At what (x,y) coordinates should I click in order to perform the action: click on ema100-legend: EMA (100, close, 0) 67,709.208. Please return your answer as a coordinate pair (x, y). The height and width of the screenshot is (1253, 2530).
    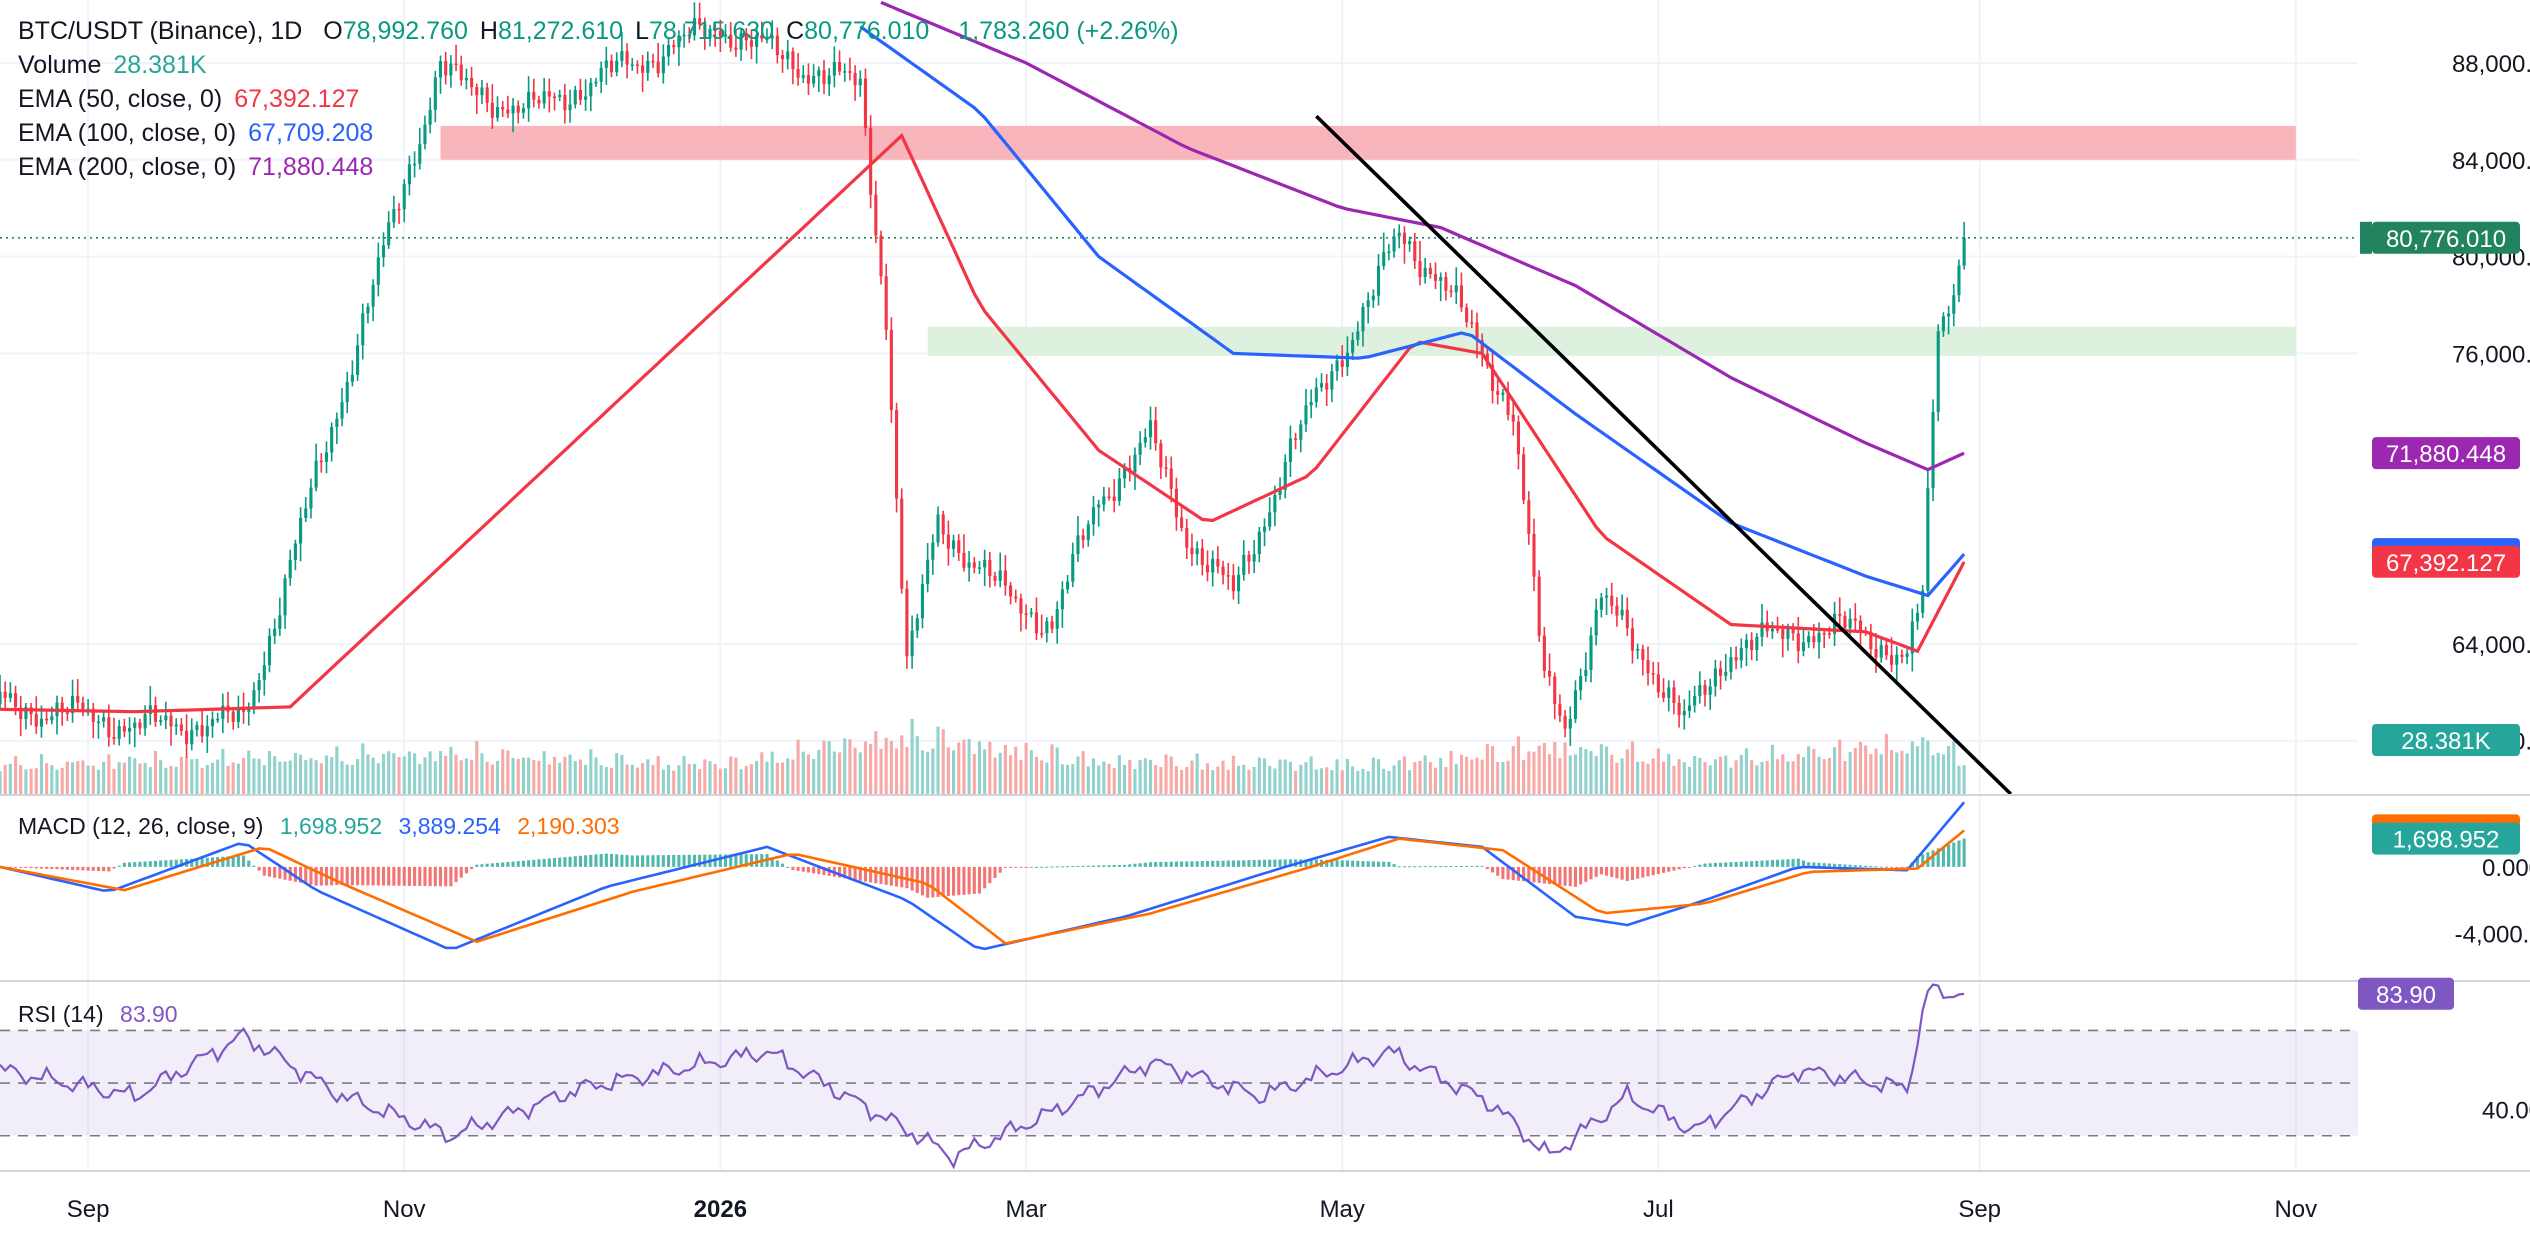
    Looking at the image, I should click on (598, 133).